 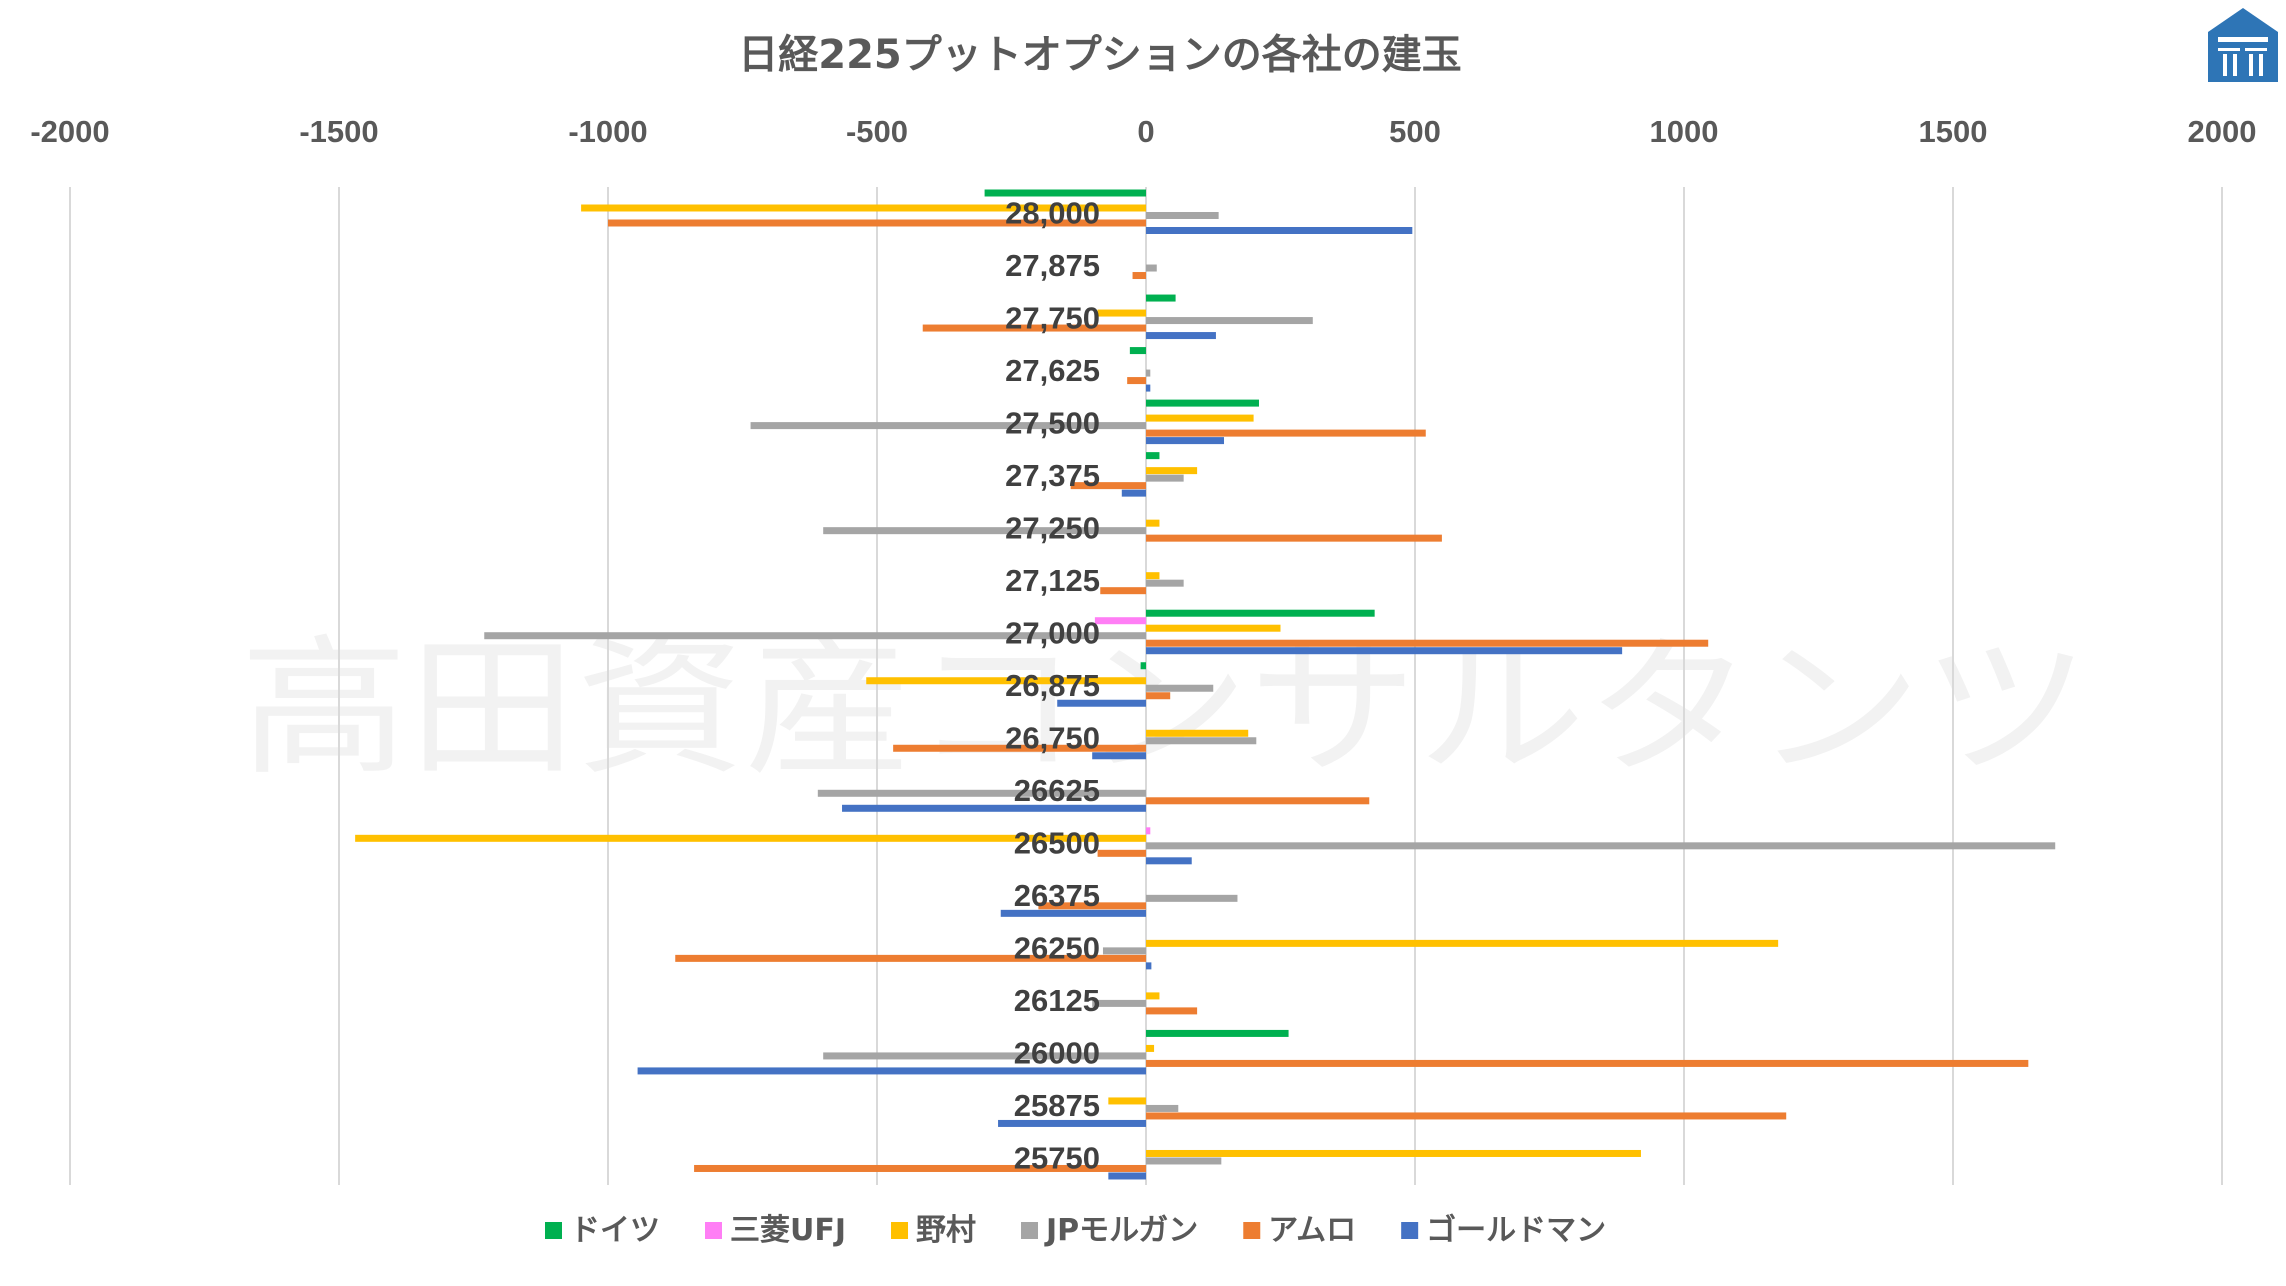 I want to click on y-tick-label: 26,750, so click(x=1052, y=738).